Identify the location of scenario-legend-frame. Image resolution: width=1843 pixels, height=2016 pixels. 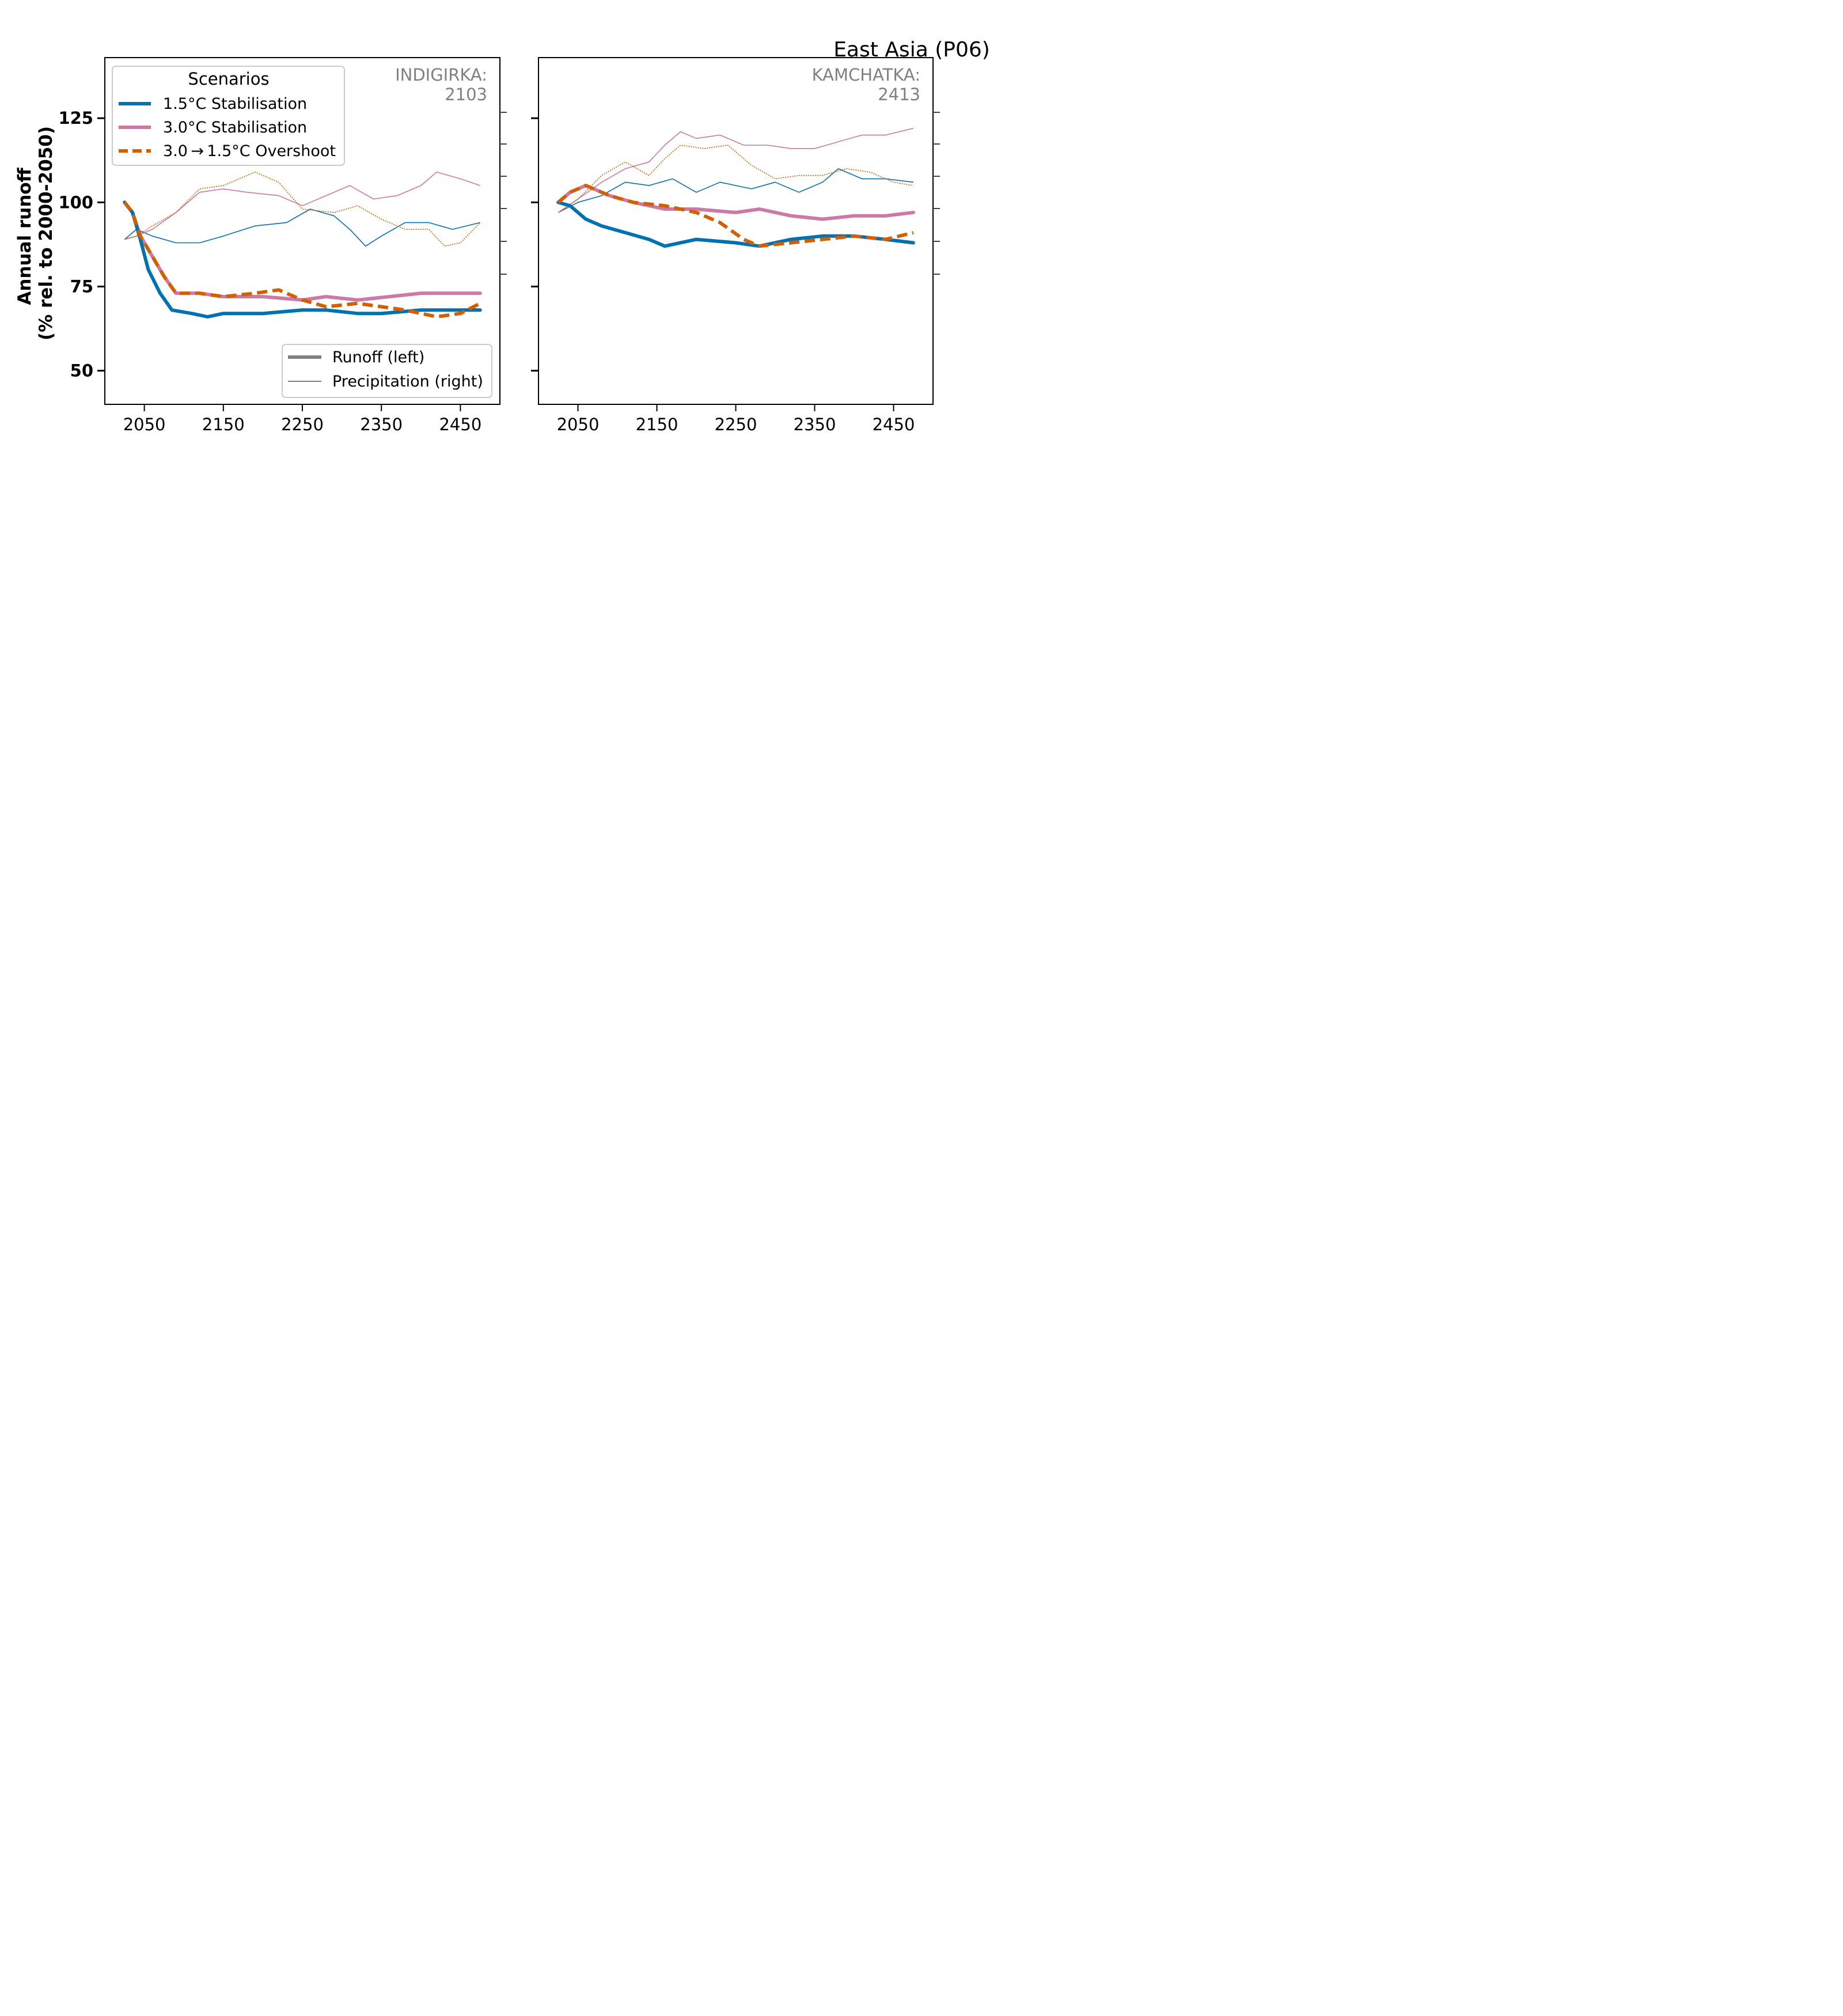
(228, 116).